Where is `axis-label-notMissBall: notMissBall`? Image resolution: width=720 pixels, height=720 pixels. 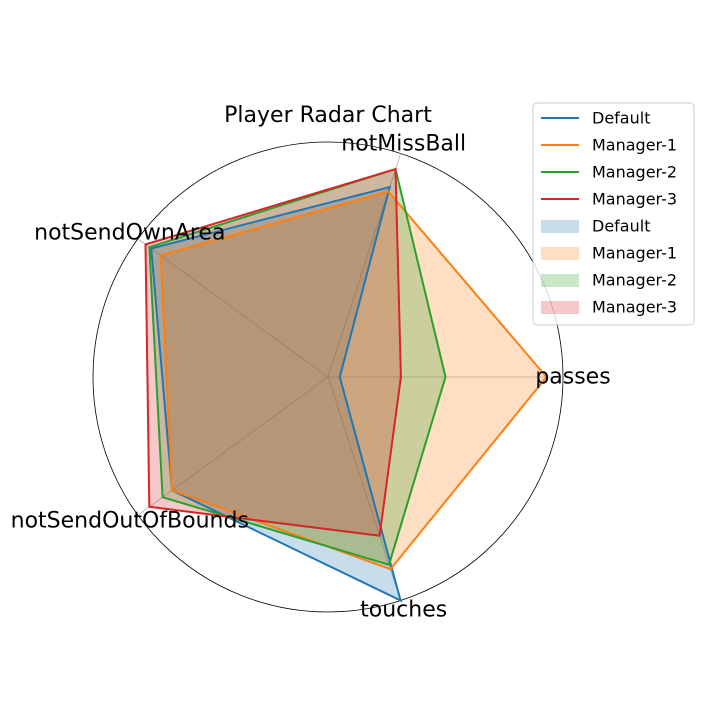
axis-label-notMissBall: notMissBall is located at coordinates (403, 144).